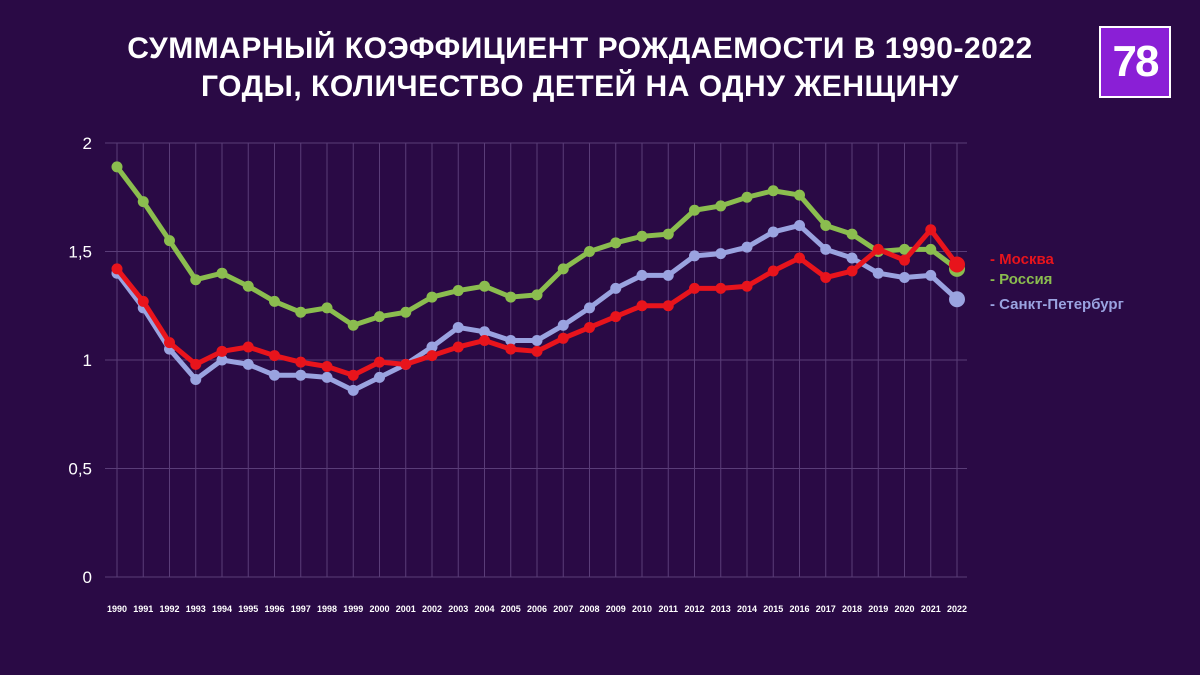 The width and height of the screenshot is (1200, 675). I want to click on x-tick-label: 2008, so click(589, 609).